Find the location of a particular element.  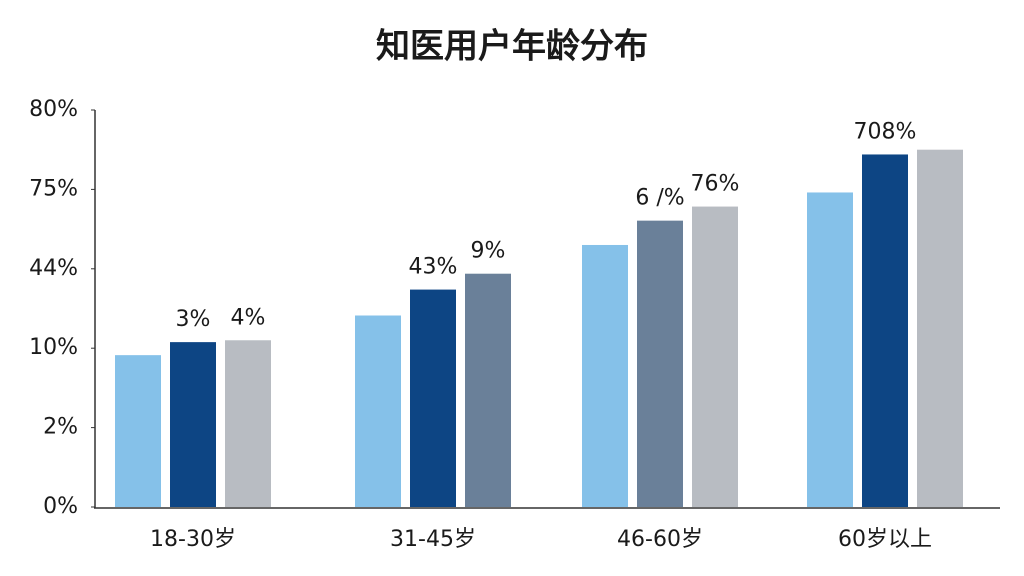

data-label: 3% is located at coordinates (193, 319).